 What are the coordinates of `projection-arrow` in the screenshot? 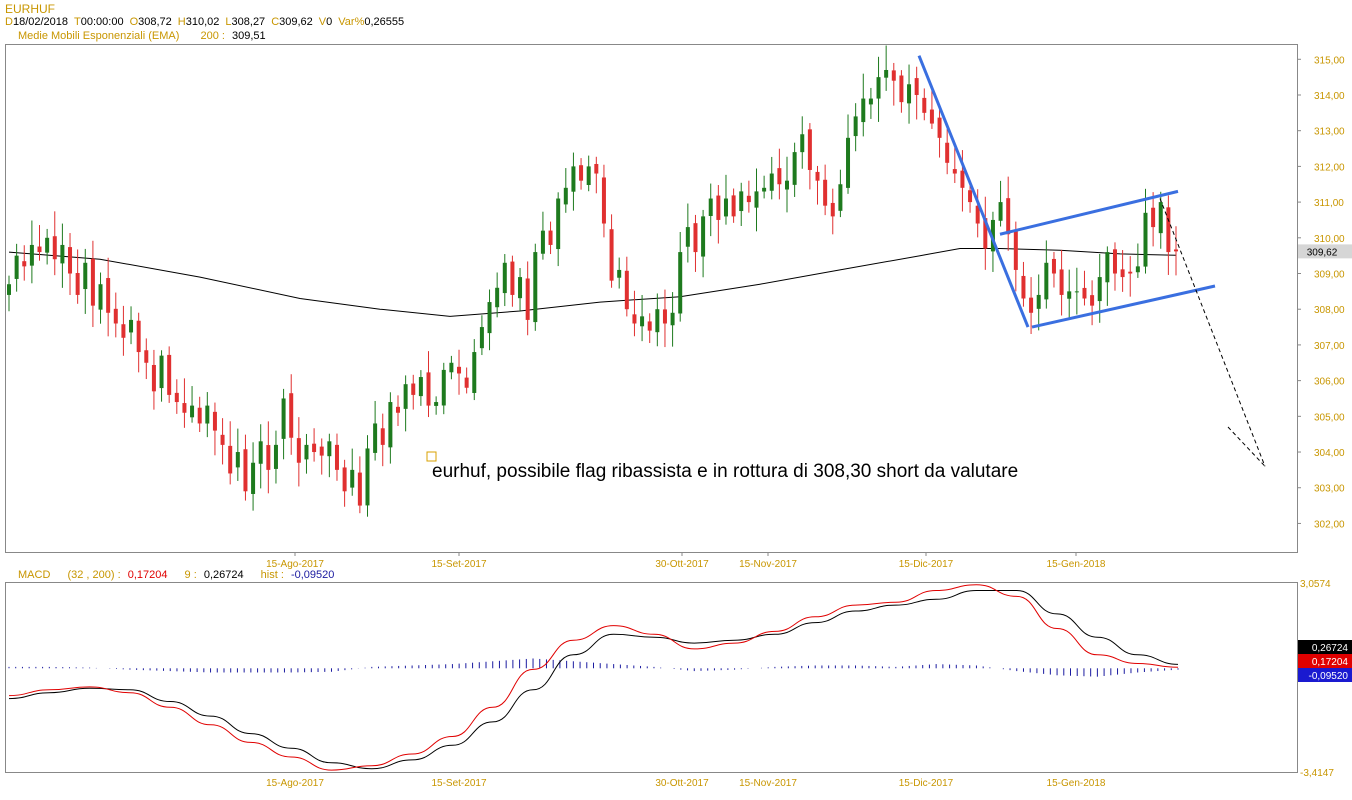 It's located at (1246, 446).